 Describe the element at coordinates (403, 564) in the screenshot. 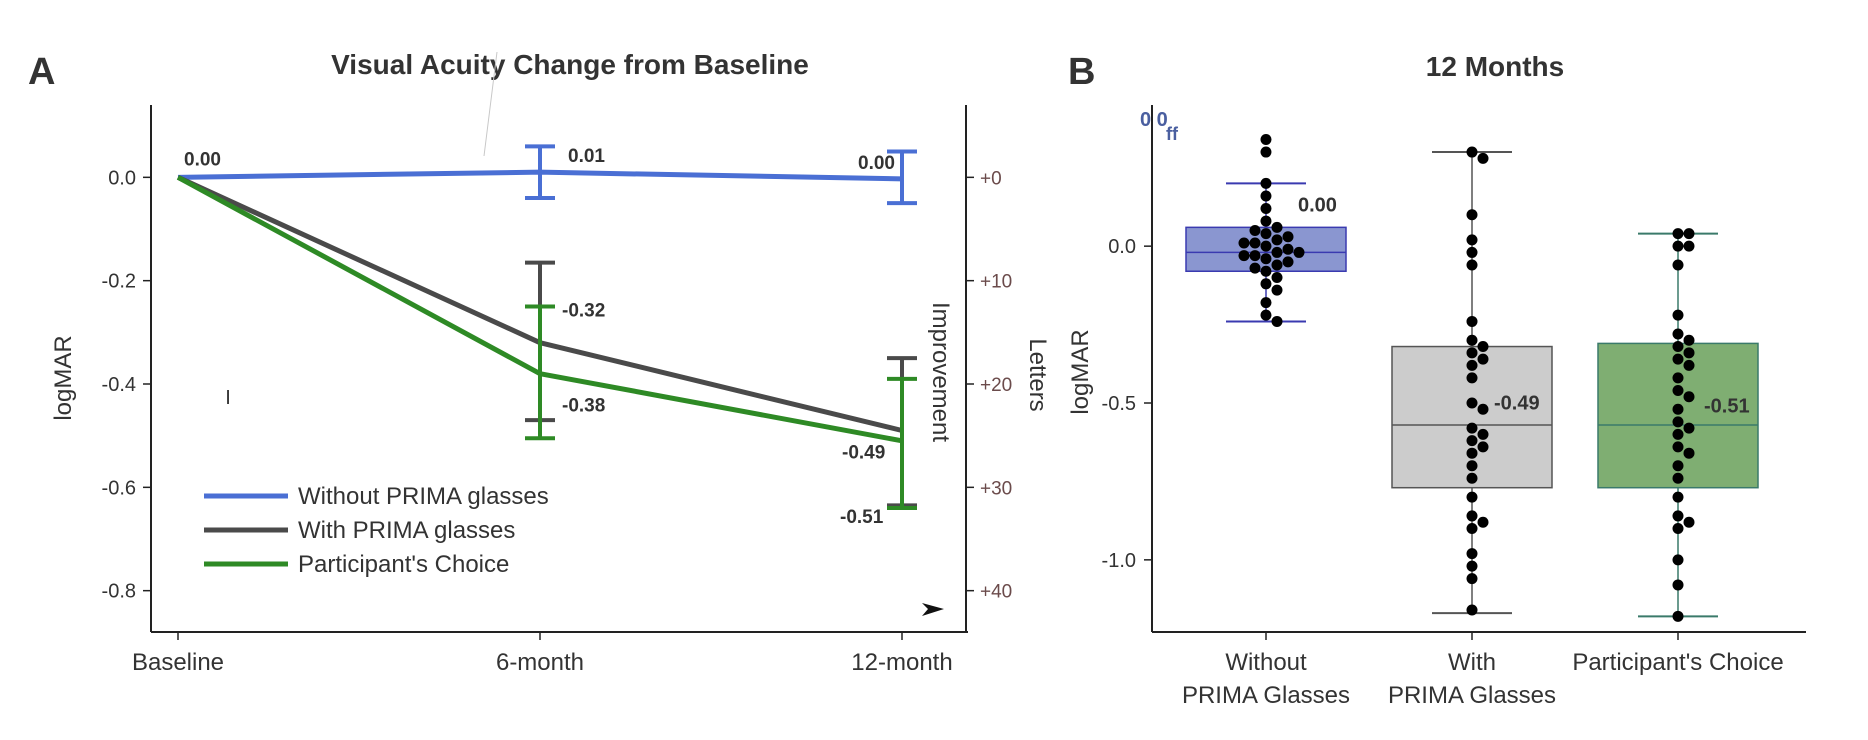

I see `legend-label: Participant's Choice` at that location.